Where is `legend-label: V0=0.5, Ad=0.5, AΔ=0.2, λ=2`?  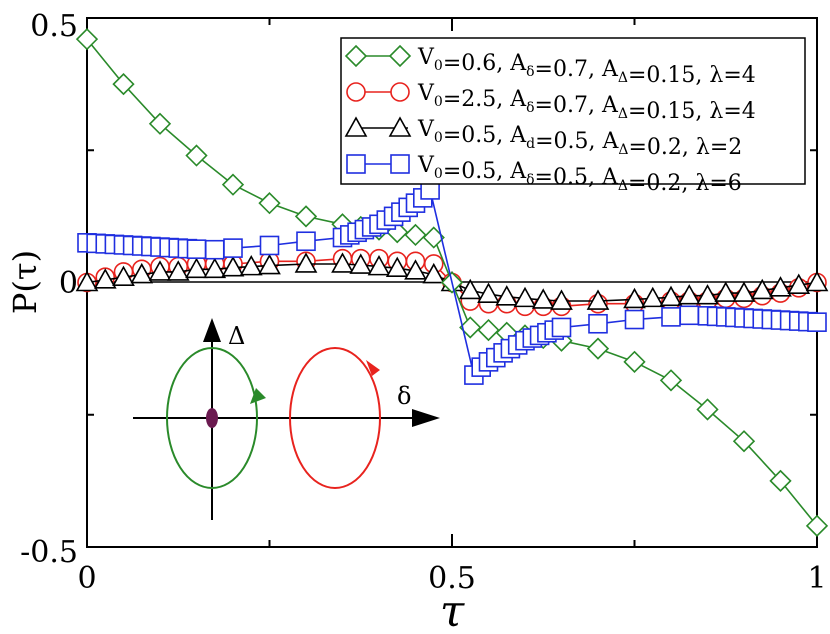
legend-label: V0=0.5, Ad=0.5, AΔ=0.2, λ=2 is located at coordinates (579, 138).